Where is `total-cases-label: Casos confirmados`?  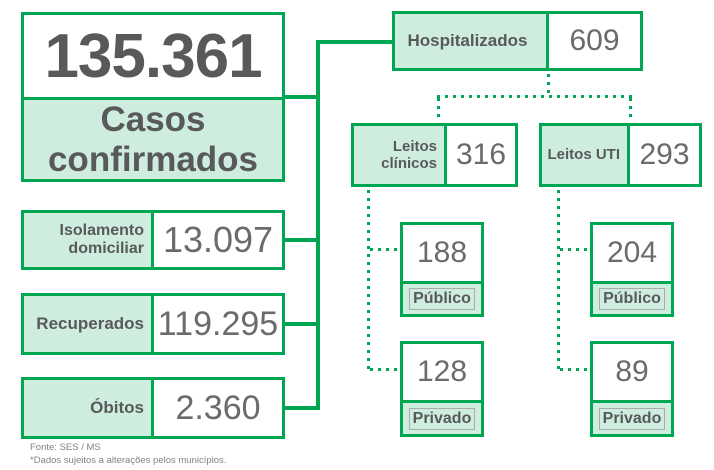 total-cases-label: Casos confirmados is located at coordinates (153, 138).